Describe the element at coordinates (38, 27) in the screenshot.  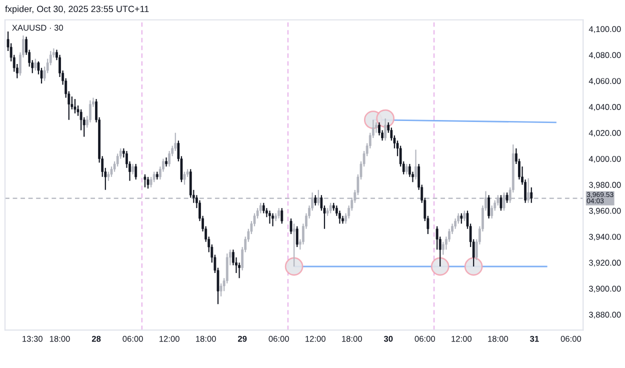
I see `chart-title: XAUUSD · 30` at that location.